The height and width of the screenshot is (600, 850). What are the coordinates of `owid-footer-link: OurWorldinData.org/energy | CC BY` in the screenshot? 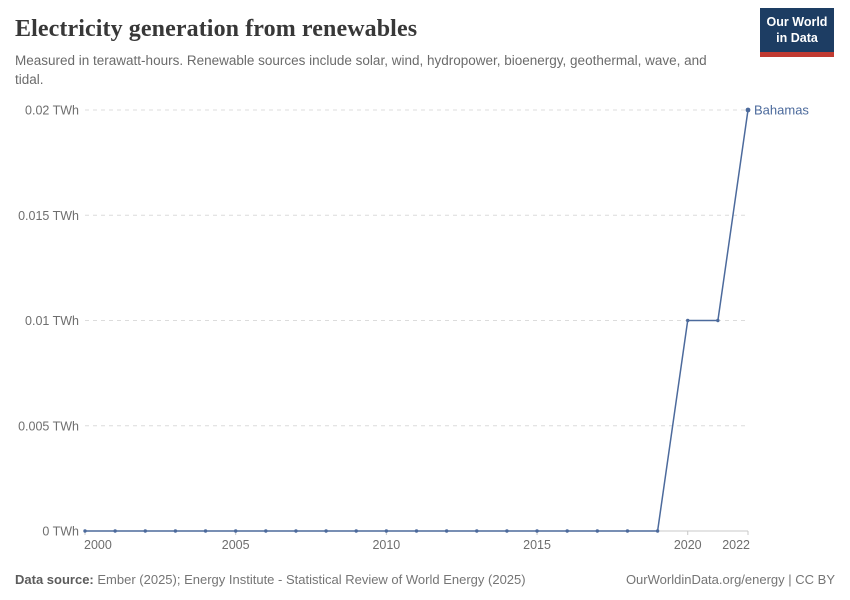 It's located at (730, 579).